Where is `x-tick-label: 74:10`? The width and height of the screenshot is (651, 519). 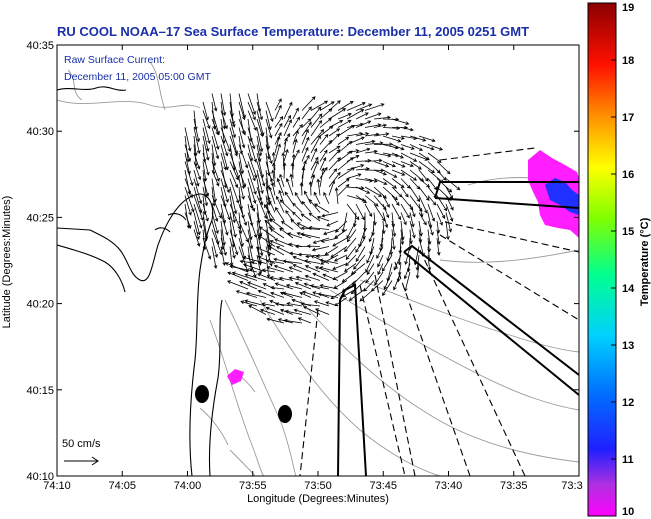
x-tick-label: 74:10 is located at coordinates (57, 486).